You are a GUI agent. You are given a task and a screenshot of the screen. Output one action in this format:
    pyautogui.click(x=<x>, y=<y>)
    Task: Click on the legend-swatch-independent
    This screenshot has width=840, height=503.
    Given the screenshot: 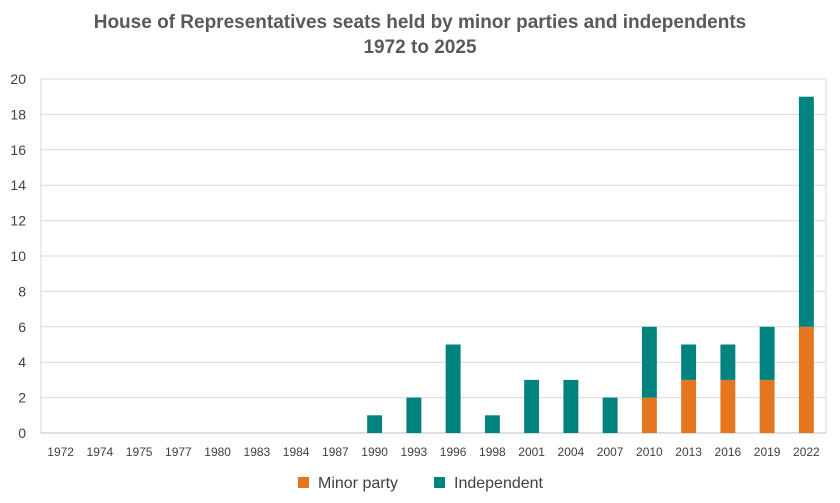 What is the action you would take?
    pyautogui.click(x=439, y=482)
    